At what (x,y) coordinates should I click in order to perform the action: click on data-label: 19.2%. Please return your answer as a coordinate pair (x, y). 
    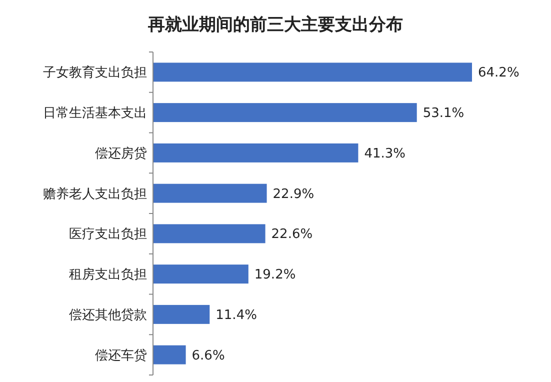
    Looking at the image, I should click on (275, 275).